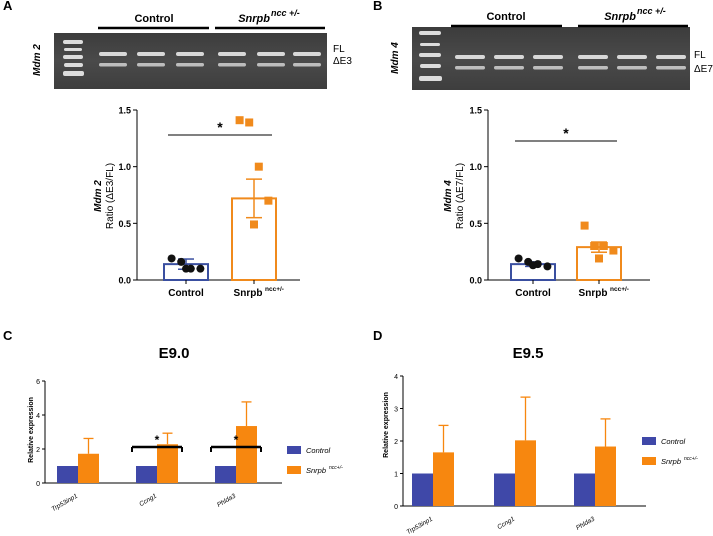  I want to click on legend-label: Control, so click(318, 450).